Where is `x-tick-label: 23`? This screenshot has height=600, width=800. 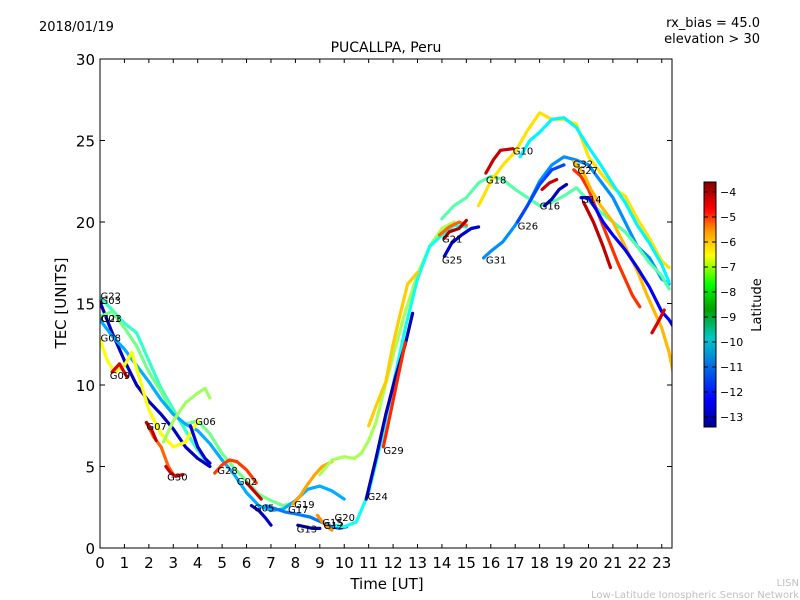
x-tick-label: 23 is located at coordinates (661, 563).